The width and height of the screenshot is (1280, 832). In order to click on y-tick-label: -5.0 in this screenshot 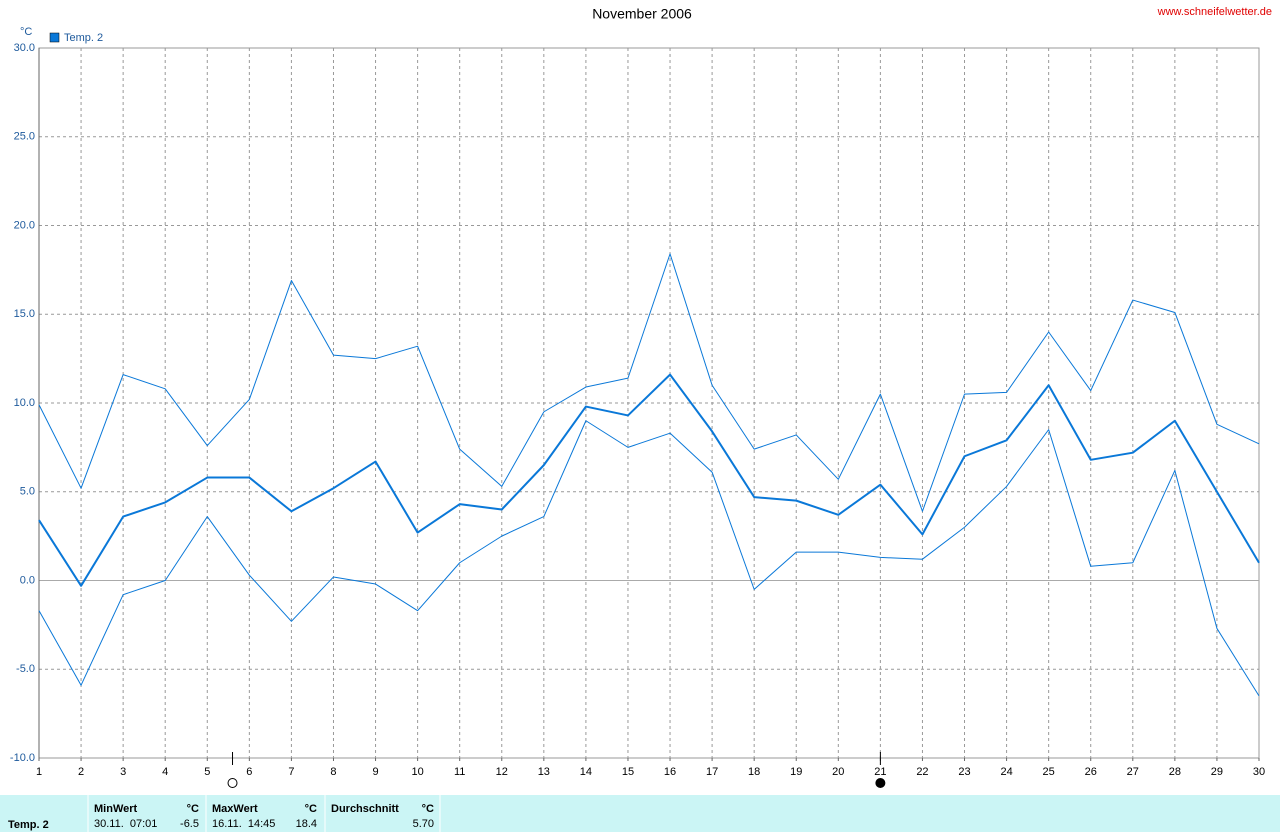, I will do `click(25, 669)`.